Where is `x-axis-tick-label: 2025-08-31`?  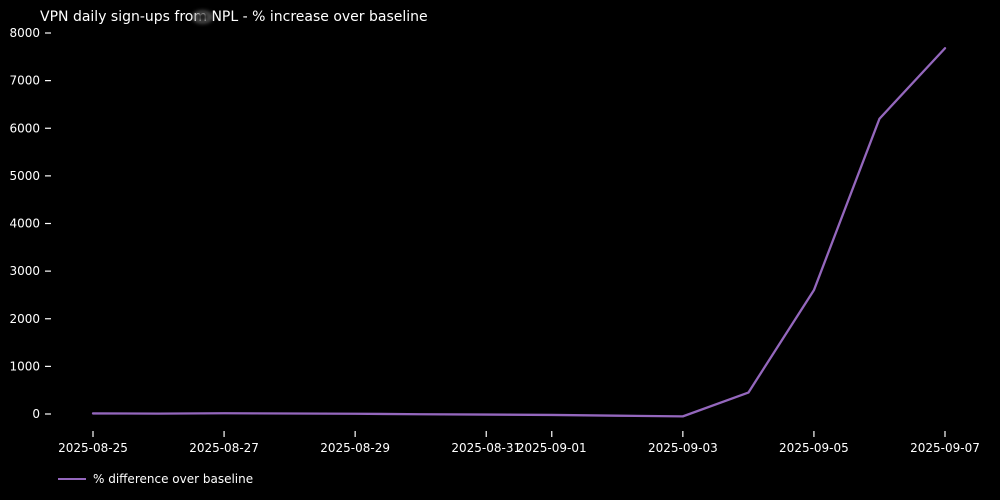 x-axis-tick-label: 2025-08-31 is located at coordinates (486, 448).